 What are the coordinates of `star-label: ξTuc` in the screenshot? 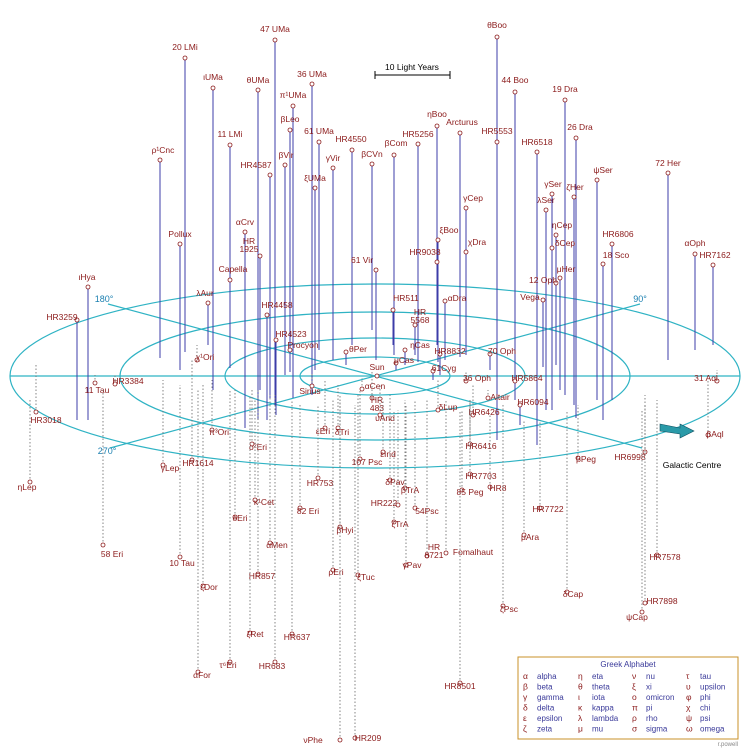 It's located at (366, 577).